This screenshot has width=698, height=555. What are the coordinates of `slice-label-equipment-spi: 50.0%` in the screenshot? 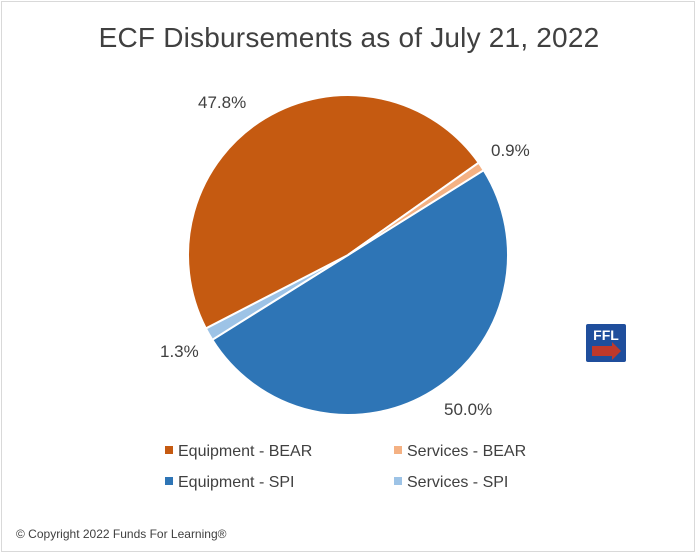 It's located at (468, 409).